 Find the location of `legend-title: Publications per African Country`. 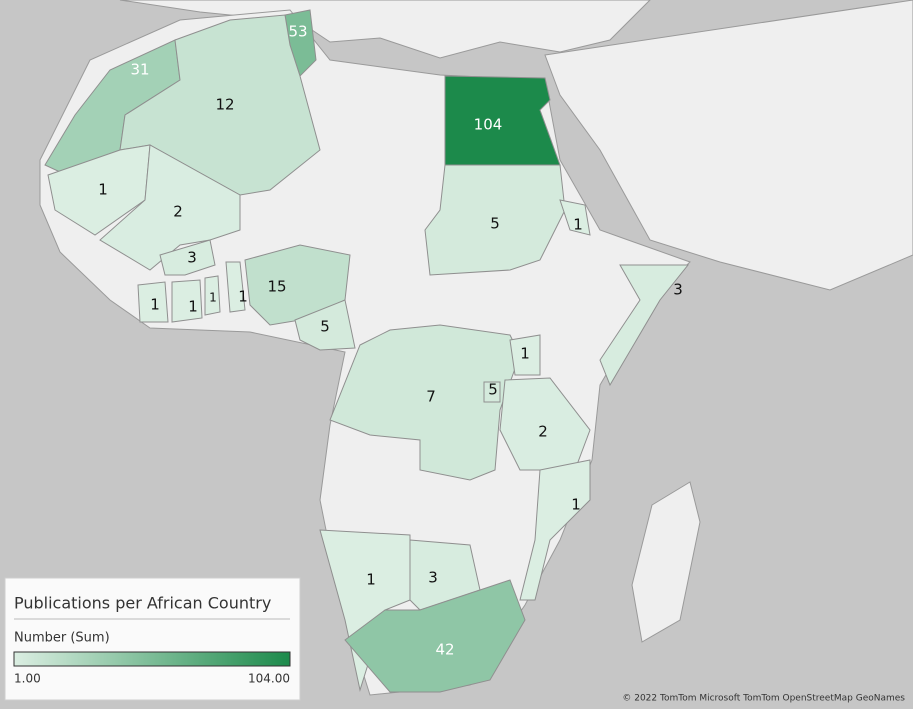

legend-title: Publications per African Country is located at coordinates (142, 603).